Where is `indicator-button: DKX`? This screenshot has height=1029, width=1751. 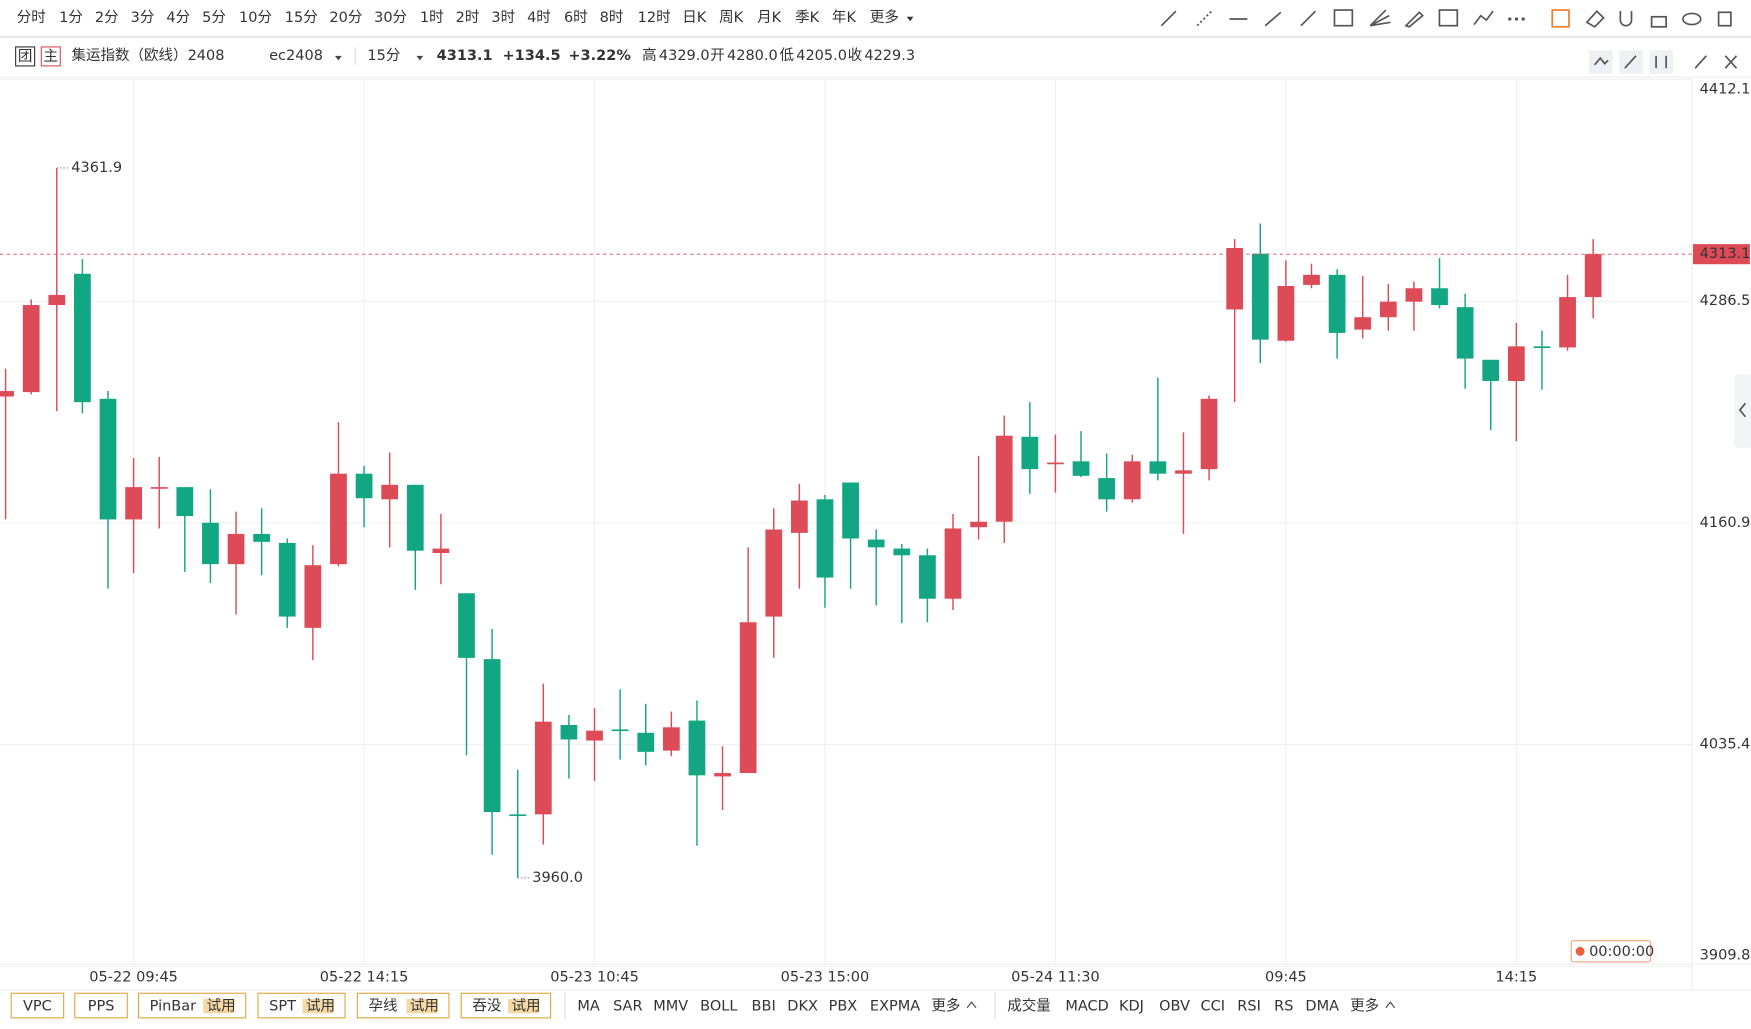
indicator-button: DKX is located at coordinates (802, 1007).